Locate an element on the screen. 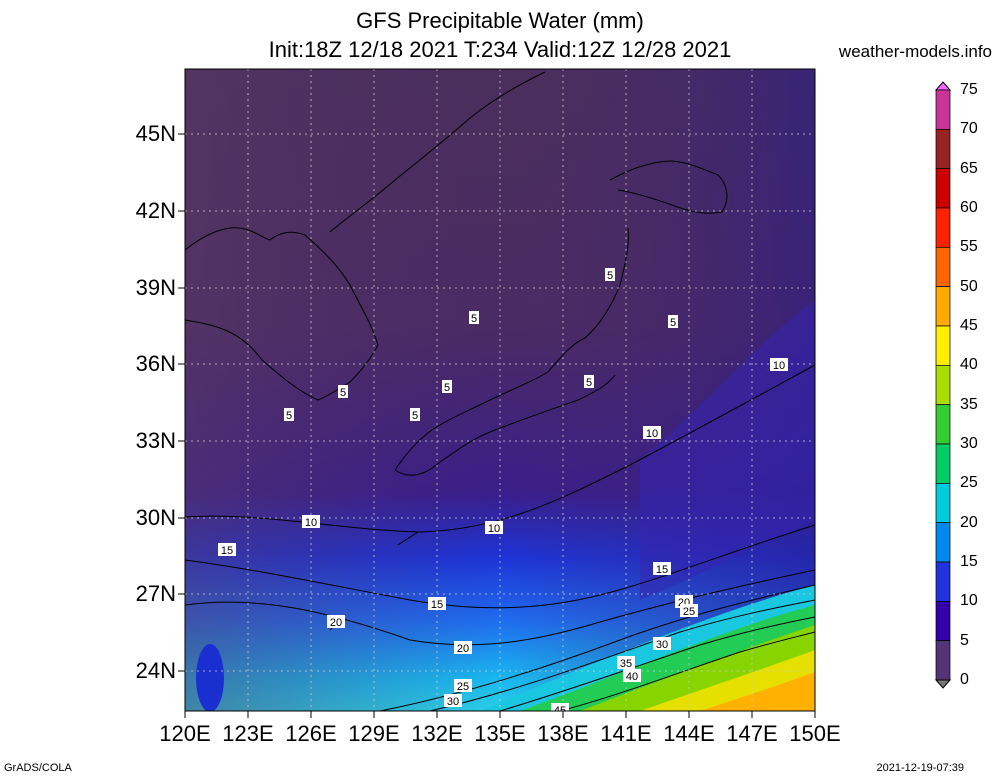 This screenshot has width=1000, height=779. colorbar is located at coordinates (943, 385).